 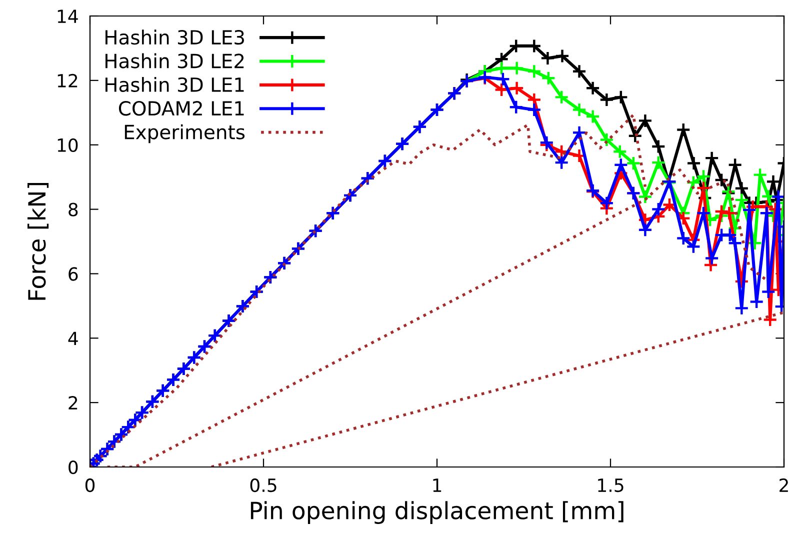 I want to click on legend-label: Experiments, so click(x=184, y=134).